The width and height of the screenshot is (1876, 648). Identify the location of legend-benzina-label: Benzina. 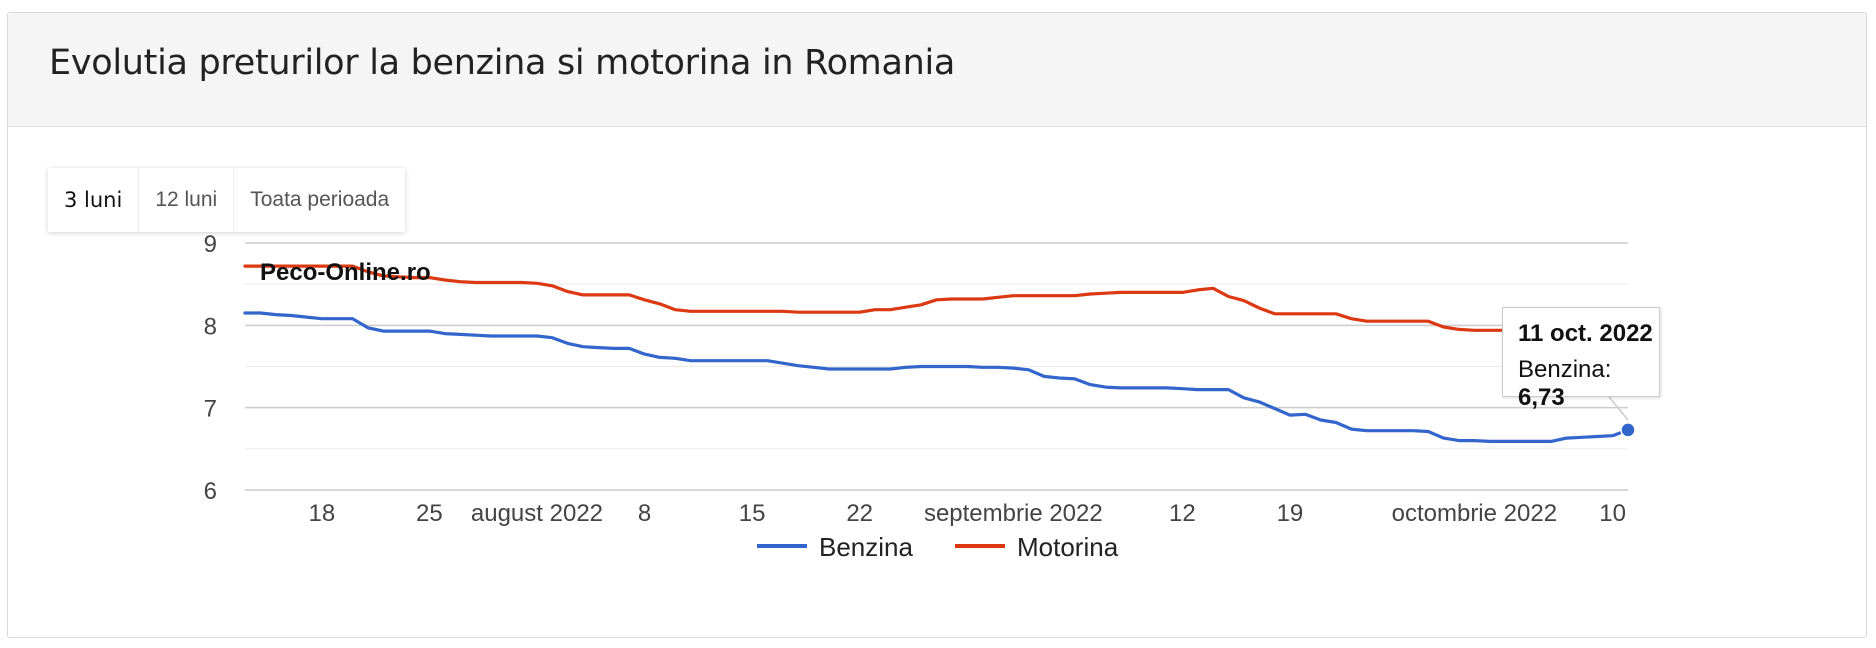
(866, 547).